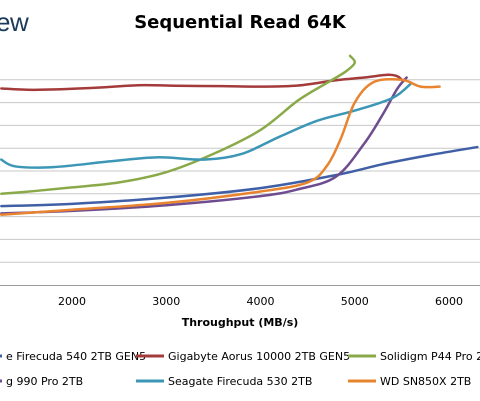 This screenshot has width=480, height=401. I want to click on legend-item-solidigm: Solidigm P44 Pro 2T, so click(414, 356).